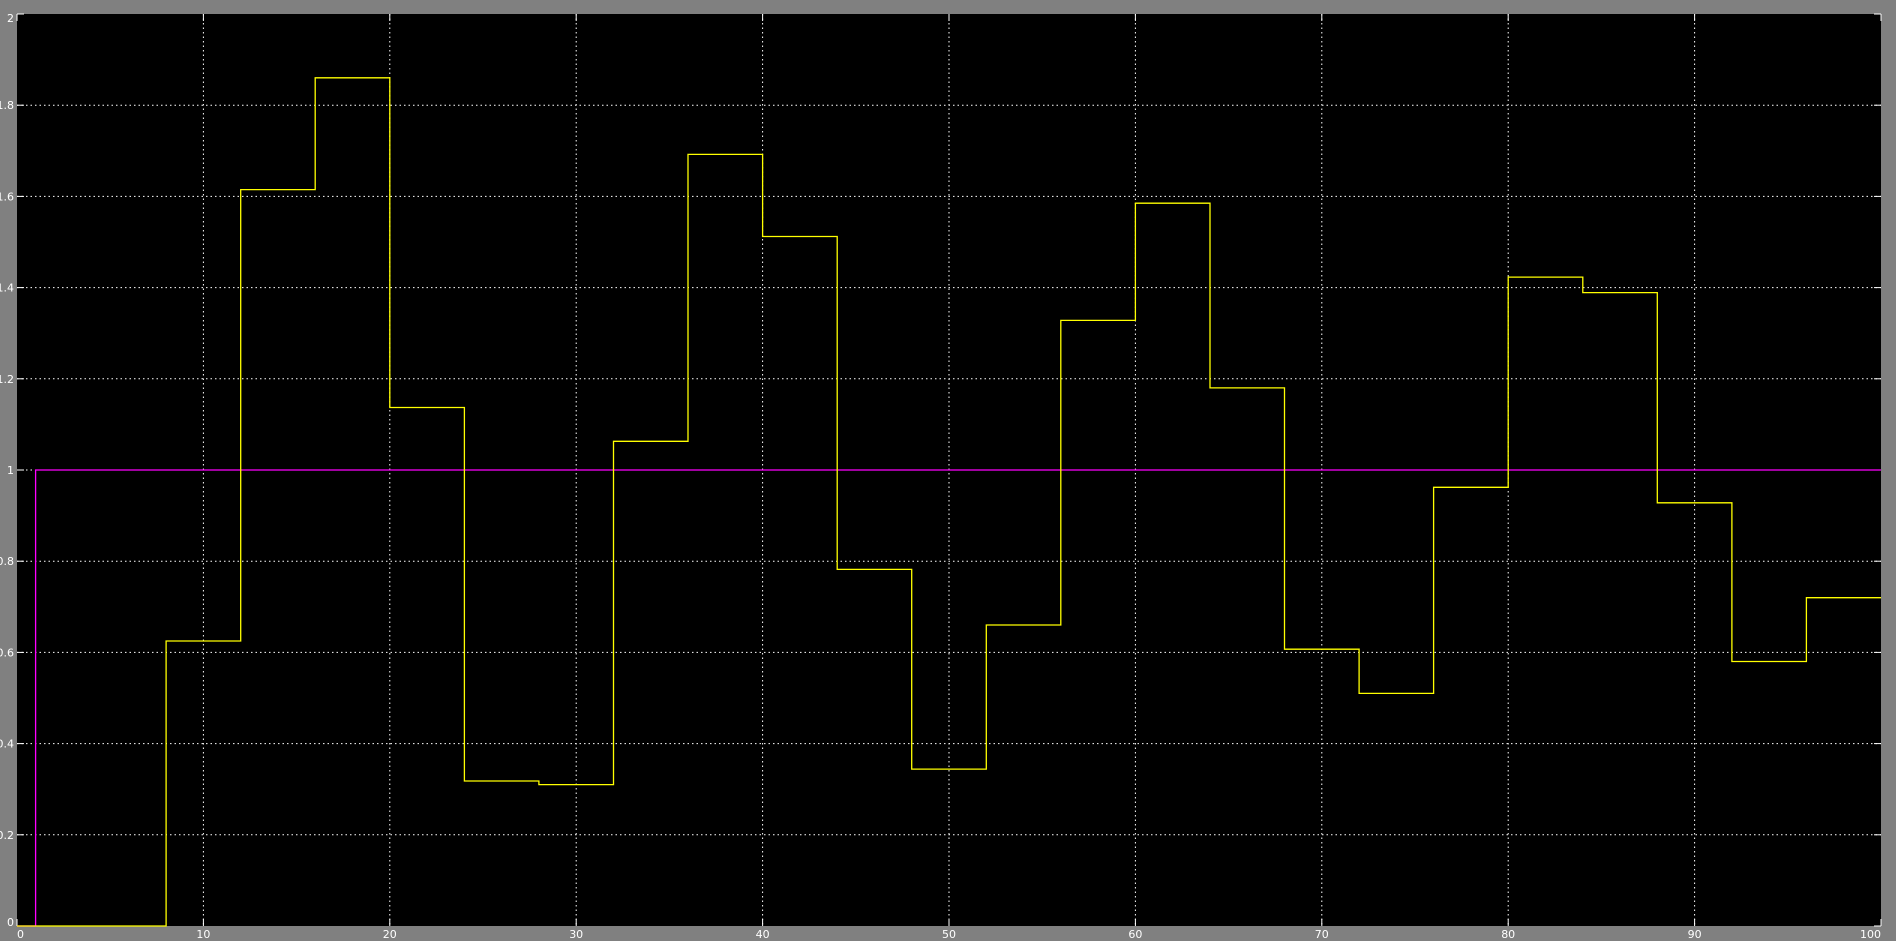 This screenshot has height=941, width=1896. Describe the element at coordinates (7, 835) in the screenshot. I see `y-tick-label: 0.2` at that location.